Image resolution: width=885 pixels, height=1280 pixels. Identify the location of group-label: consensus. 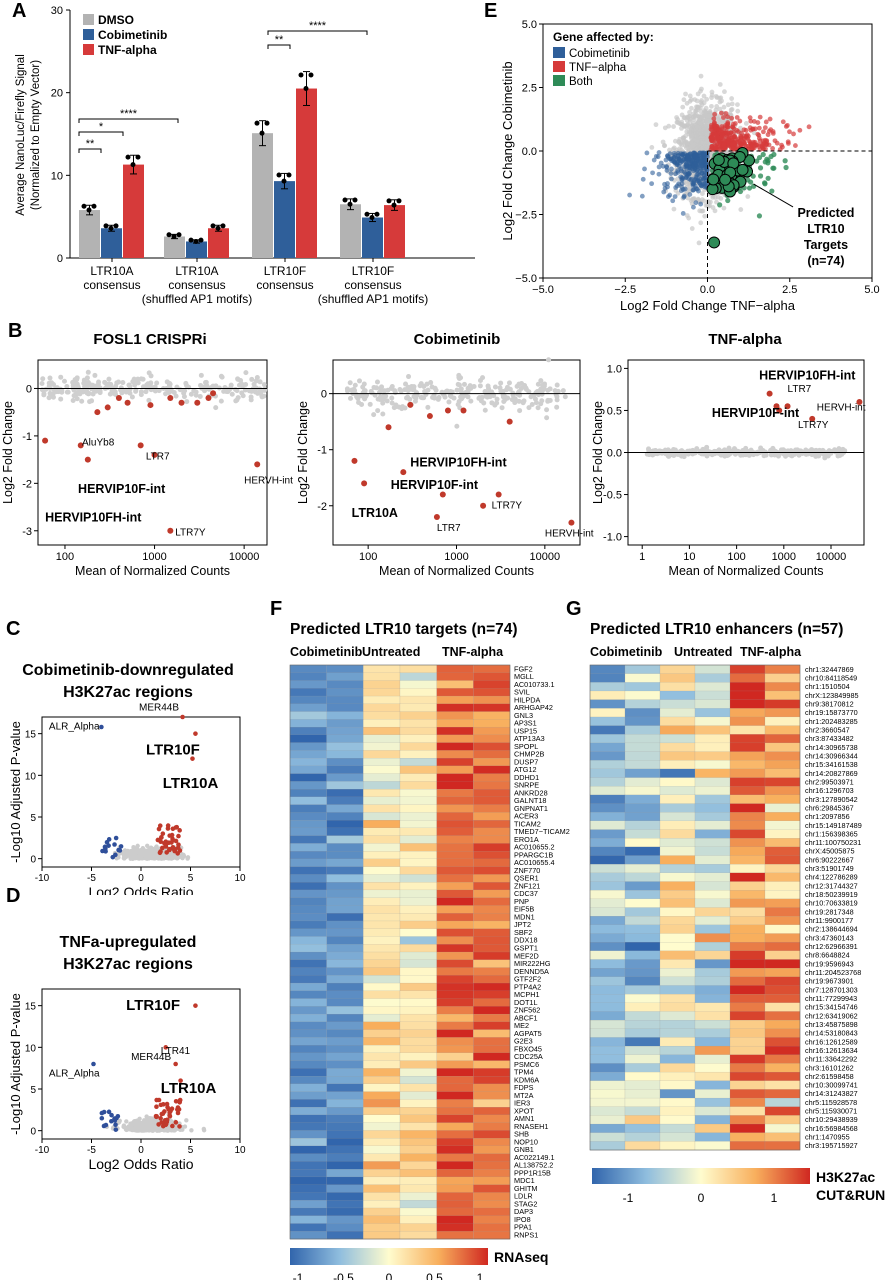
(111, 285).